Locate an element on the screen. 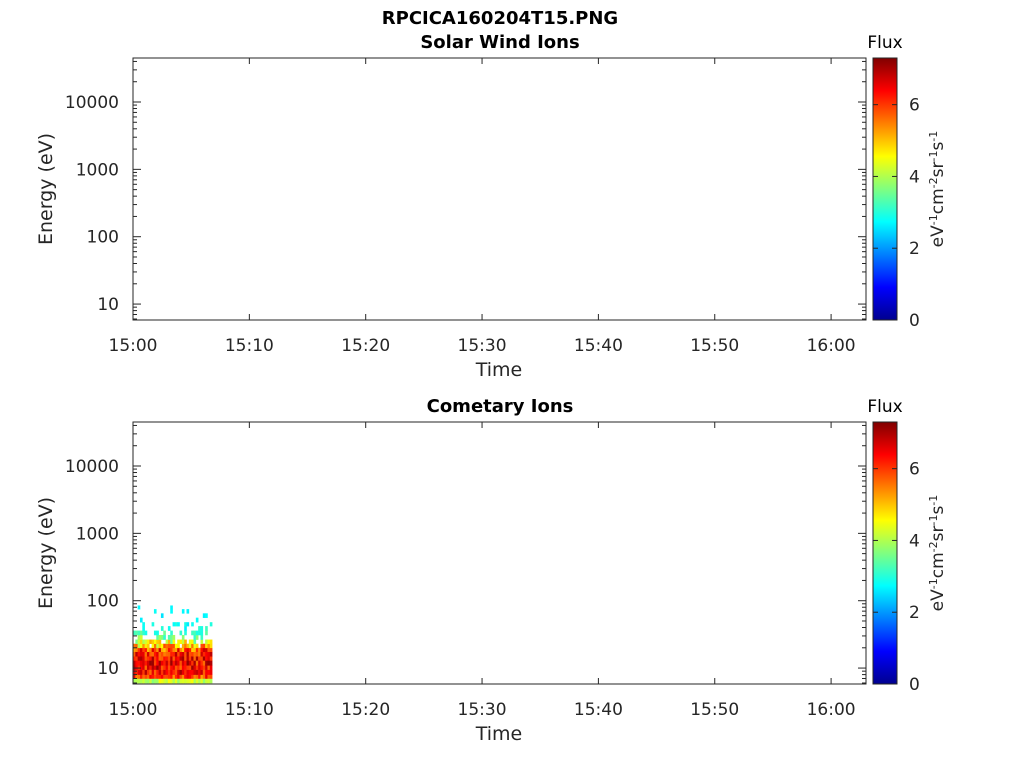 This screenshot has width=1024, height=768. colorbar-cometary: Flux eV-1cm-2sr-1s-1 0 2 4 6 is located at coordinates (907, 546).